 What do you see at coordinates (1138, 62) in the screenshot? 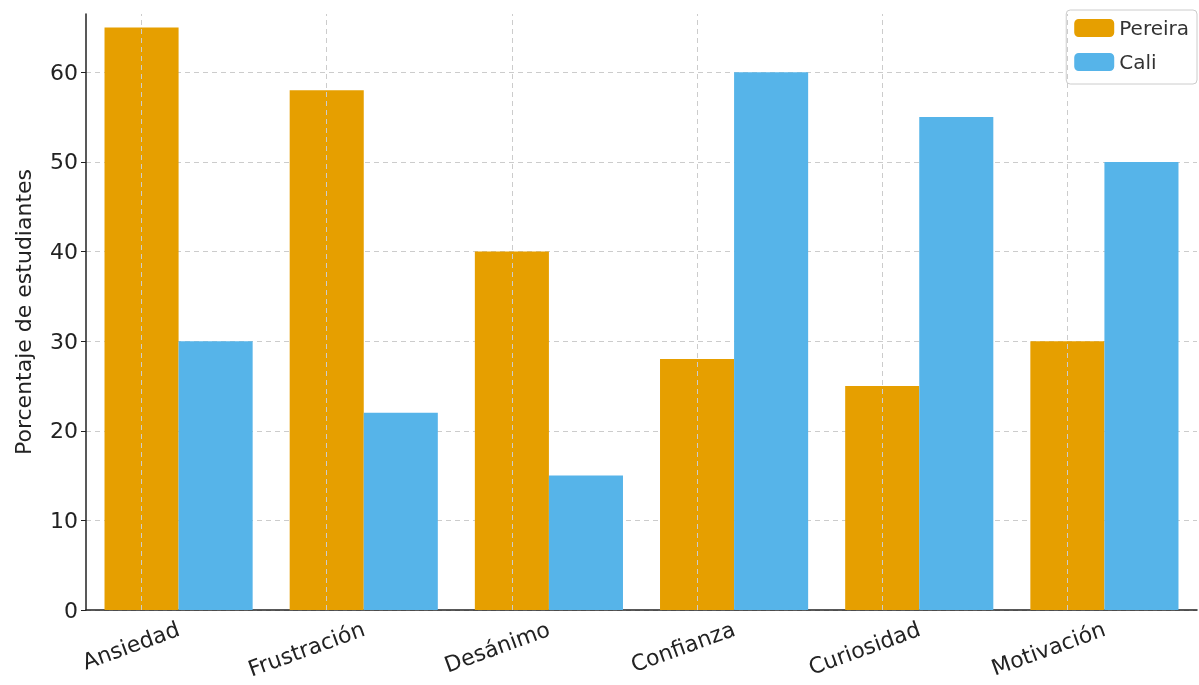
I see `legend-label: Cali` at bounding box center [1138, 62].